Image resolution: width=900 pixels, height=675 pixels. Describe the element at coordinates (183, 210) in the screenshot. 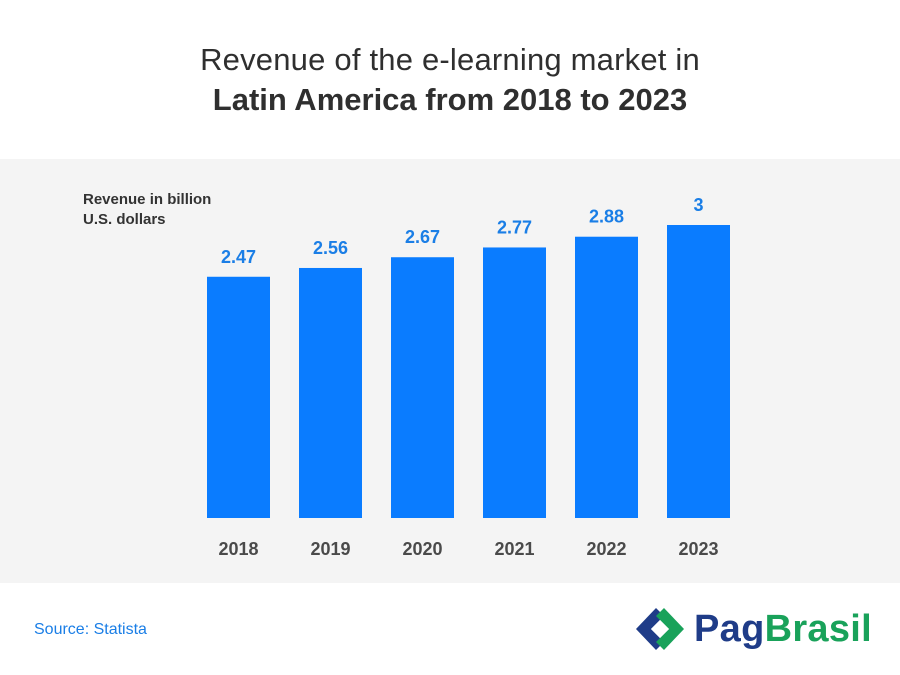

I see `y-axis-label: Revenue in billion U.S. dollars` at that location.